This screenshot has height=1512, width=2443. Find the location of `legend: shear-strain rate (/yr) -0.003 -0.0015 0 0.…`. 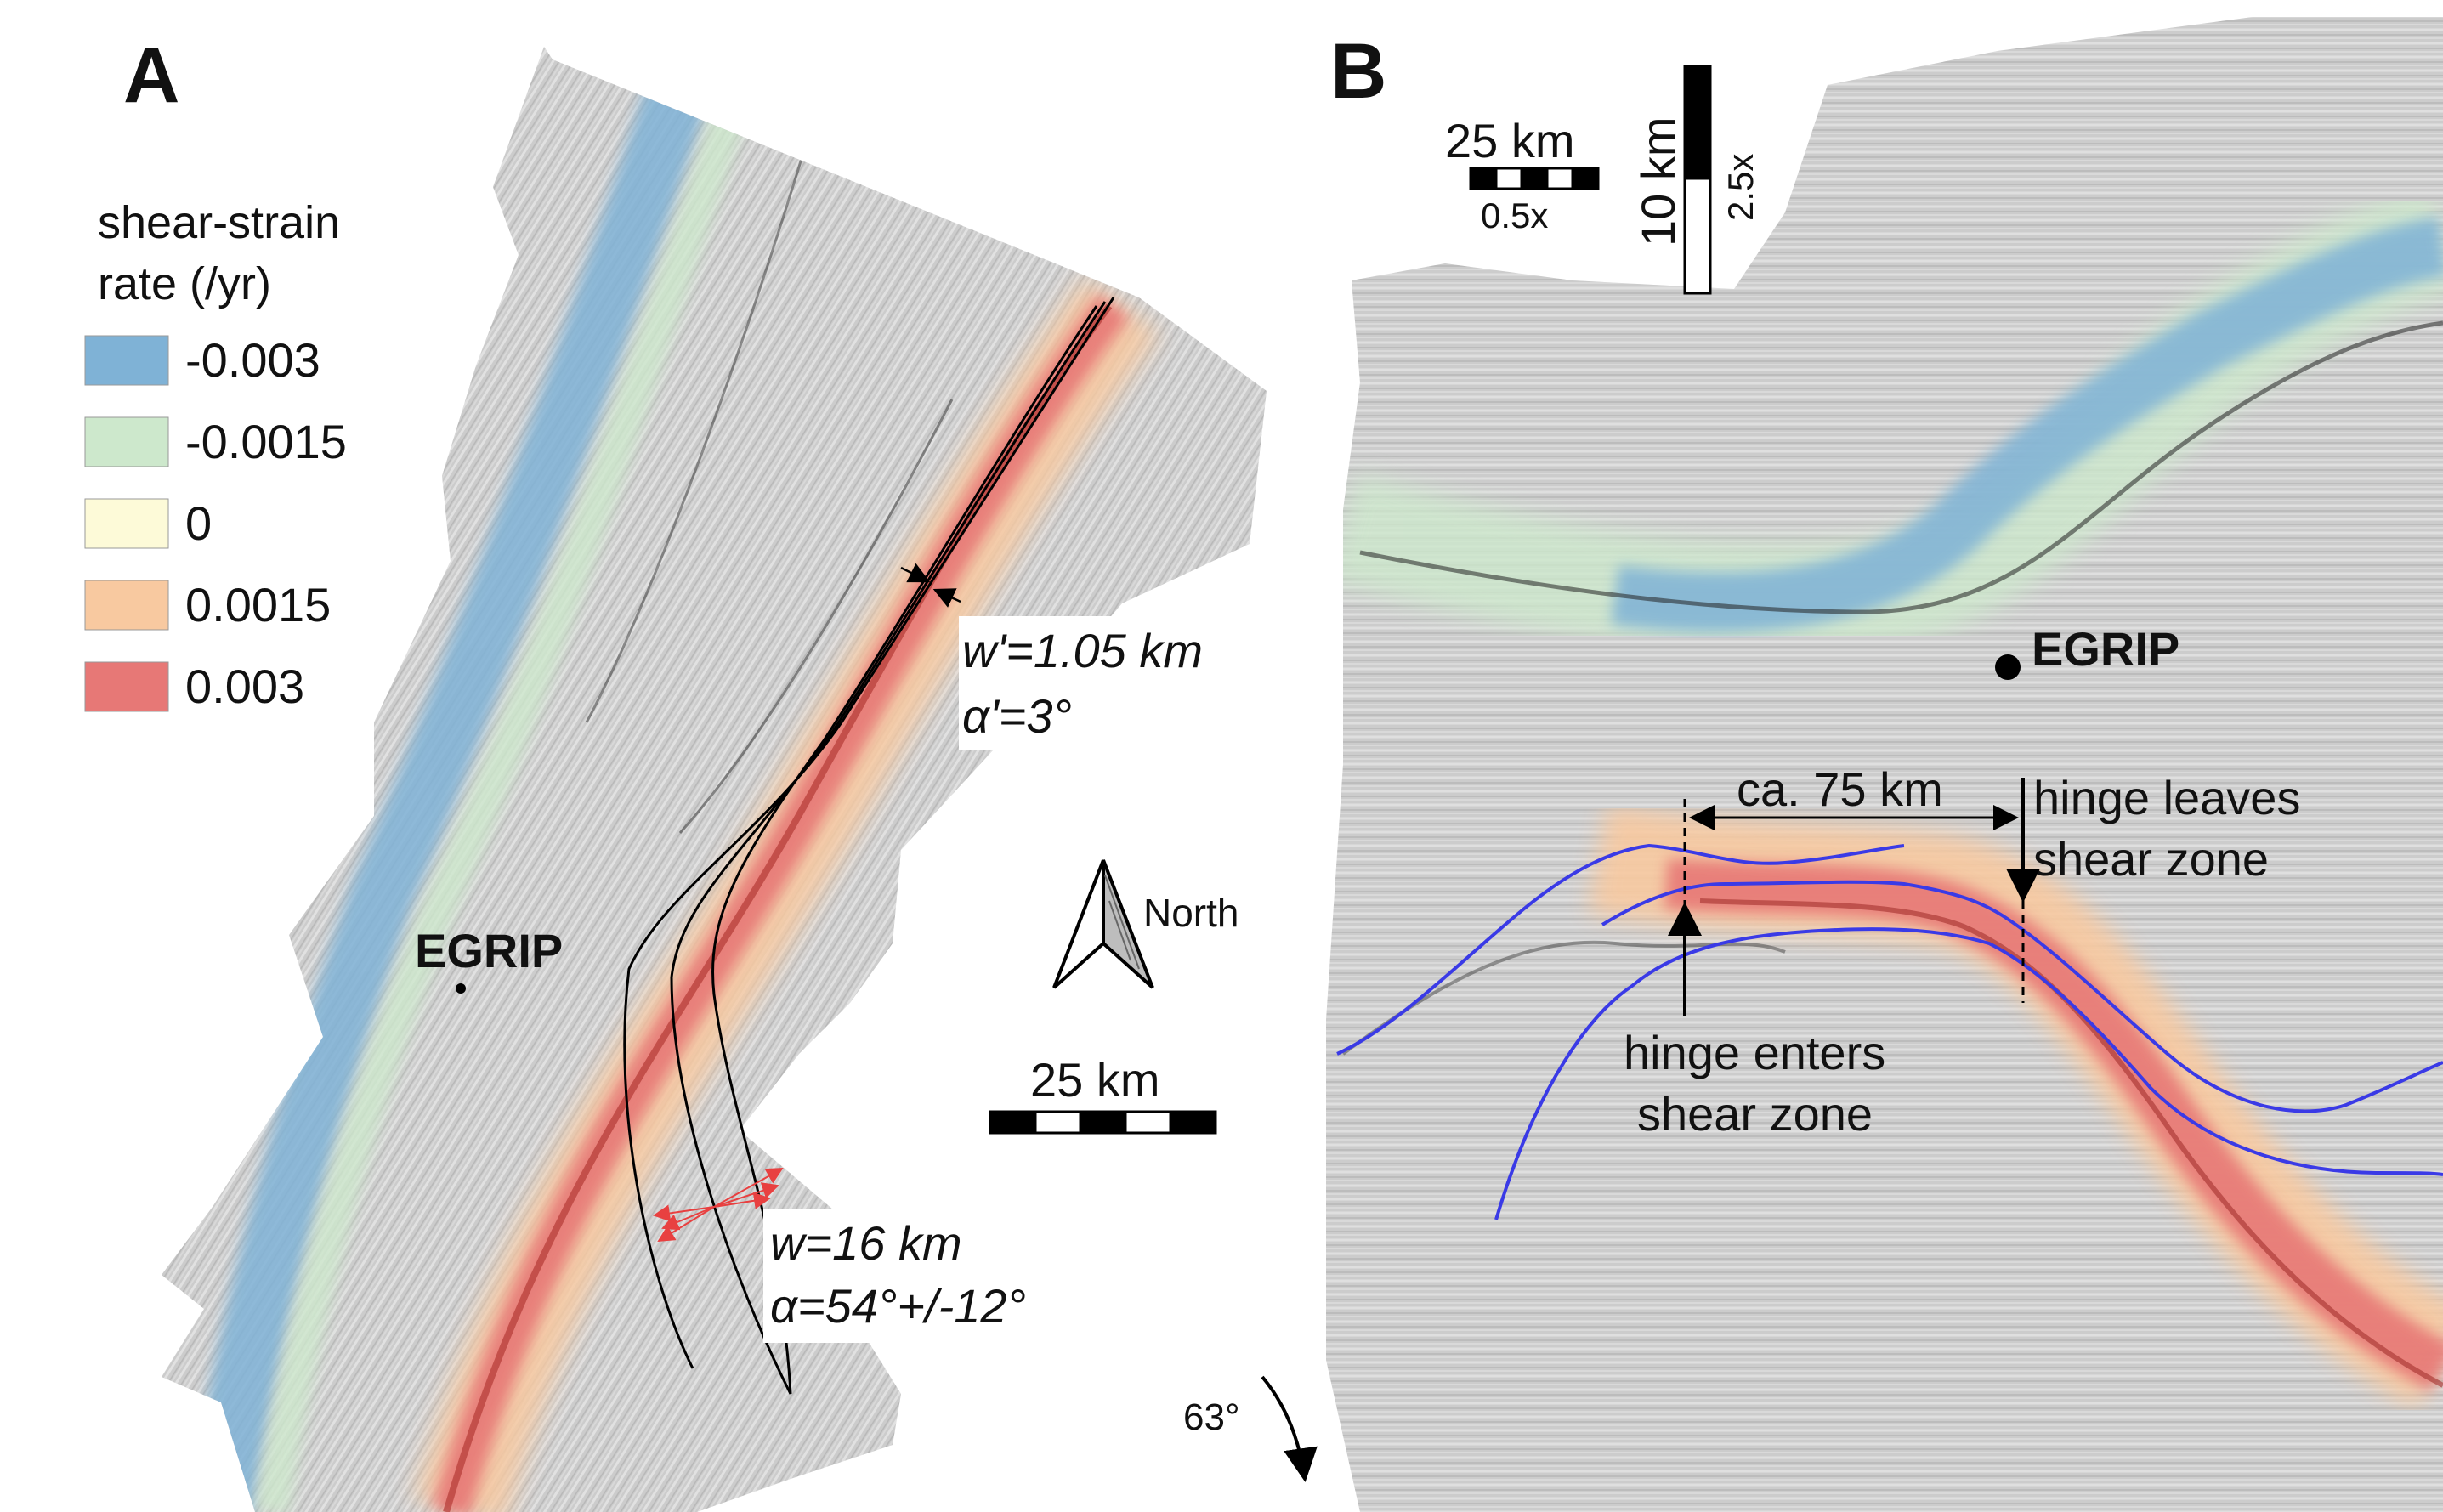

legend: shear-strain rate (/yr) -0.003 -0.0015 0 0.… is located at coordinates (215, 455).